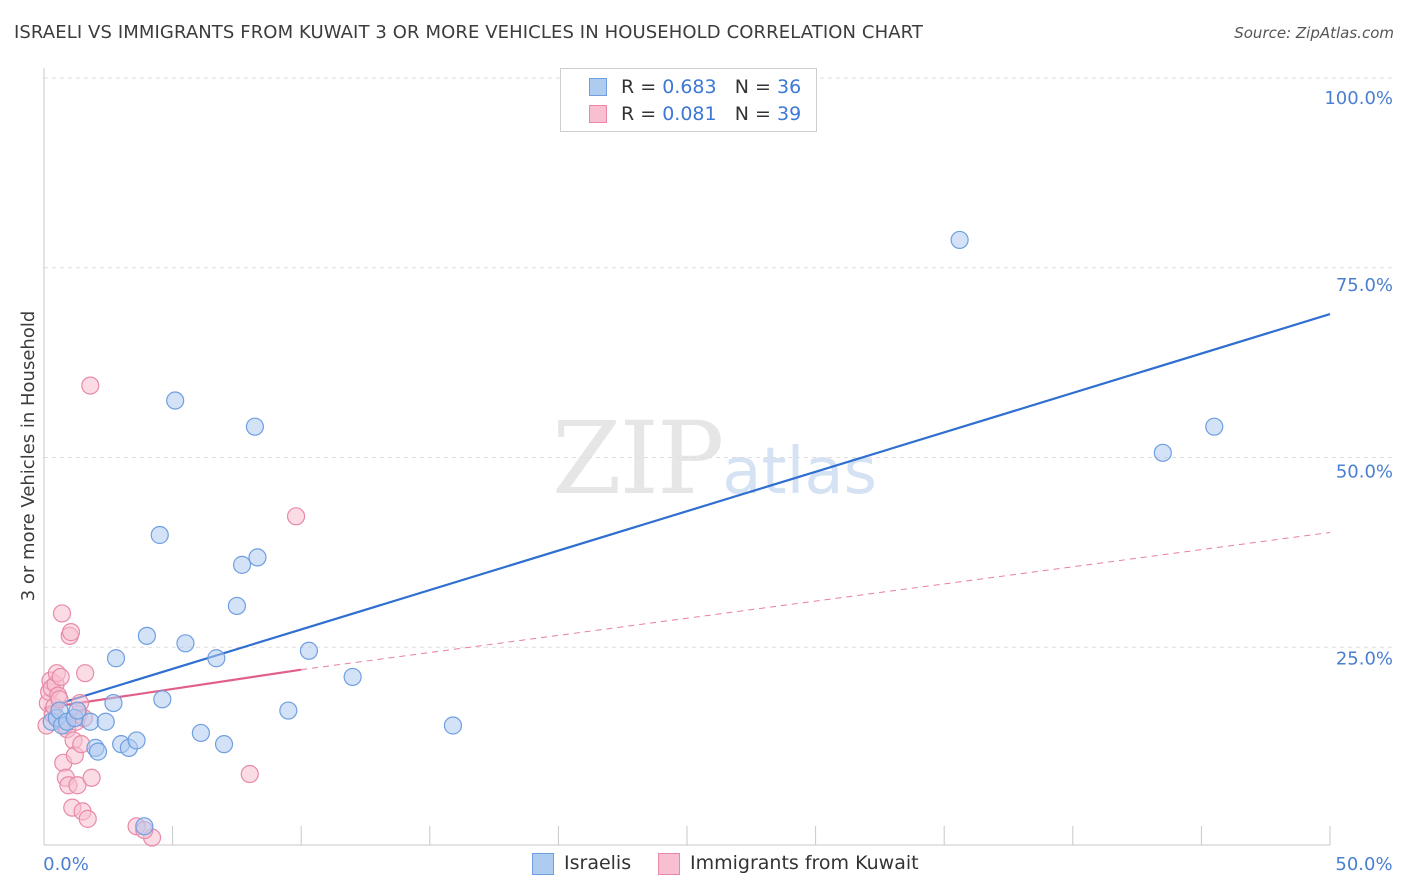 This screenshot has width=1406, height=892. I want to click on legend-n-kuwait: 39, so click(789, 114).